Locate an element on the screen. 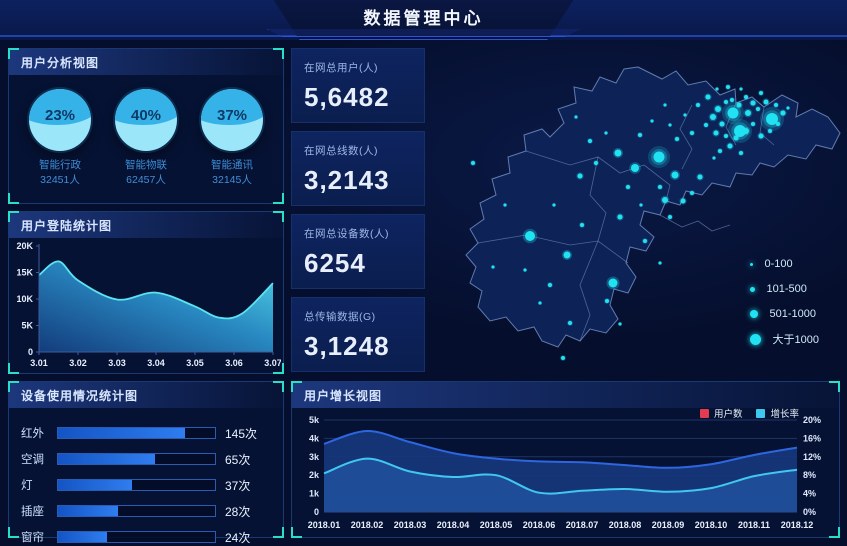 Image resolution: width=847 pixels, height=546 pixels. stat-label: 在网总设备数(人) is located at coordinates (346, 234).